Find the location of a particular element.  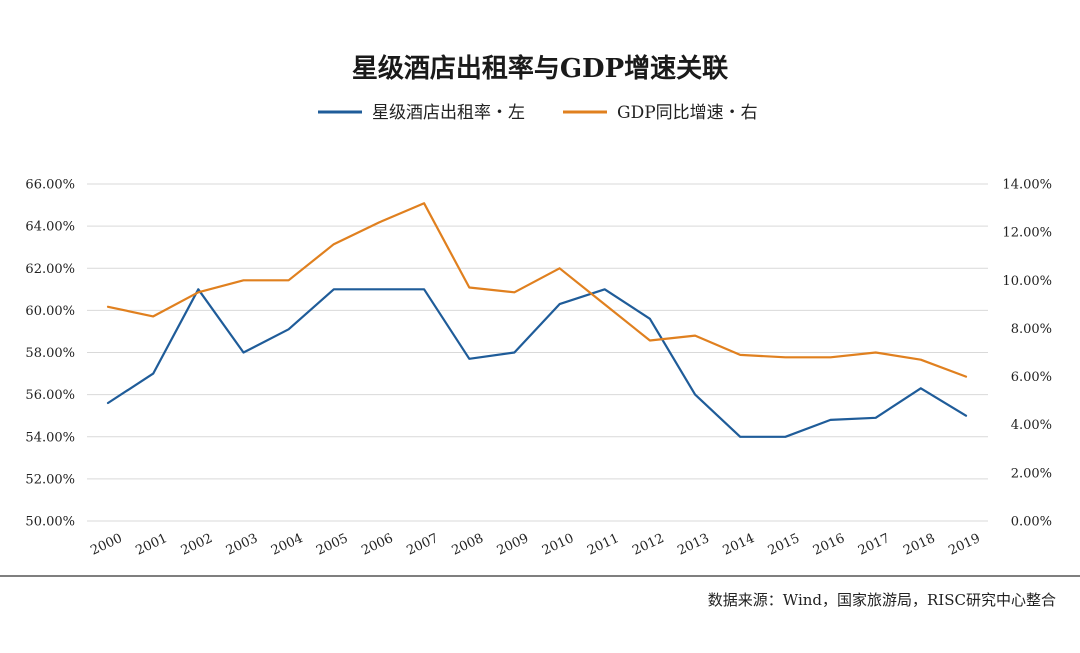

right-axis-tick-label: 12.00% is located at coordinates (1027, 233).